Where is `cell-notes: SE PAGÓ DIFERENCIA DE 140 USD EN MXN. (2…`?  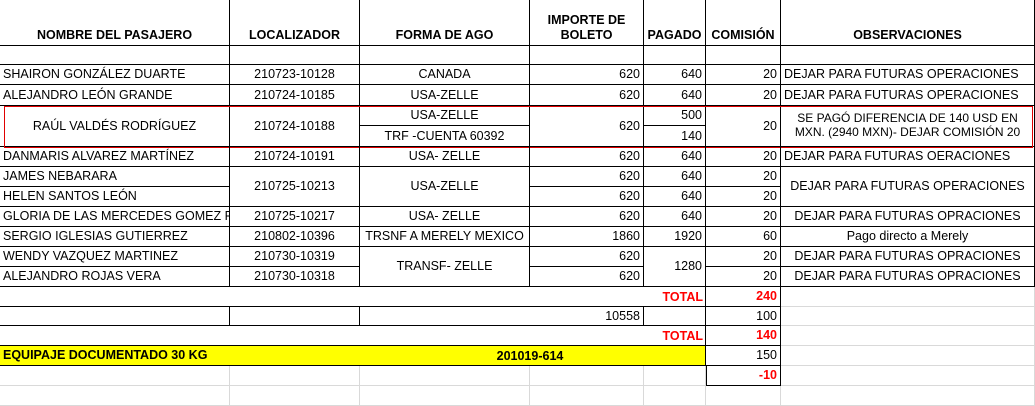
cell-notes: SE PAGÓ DIFERENCIA DE 140 USD EN MXN. (2… is located at coordinates (908, 126).